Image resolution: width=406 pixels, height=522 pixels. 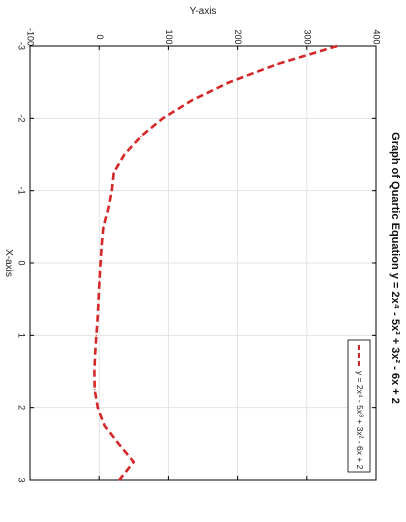 What do you see at coordinates (307, 36) in the screenshot?
I see `y-tick-label: 300` at bounding box center [307, 36].